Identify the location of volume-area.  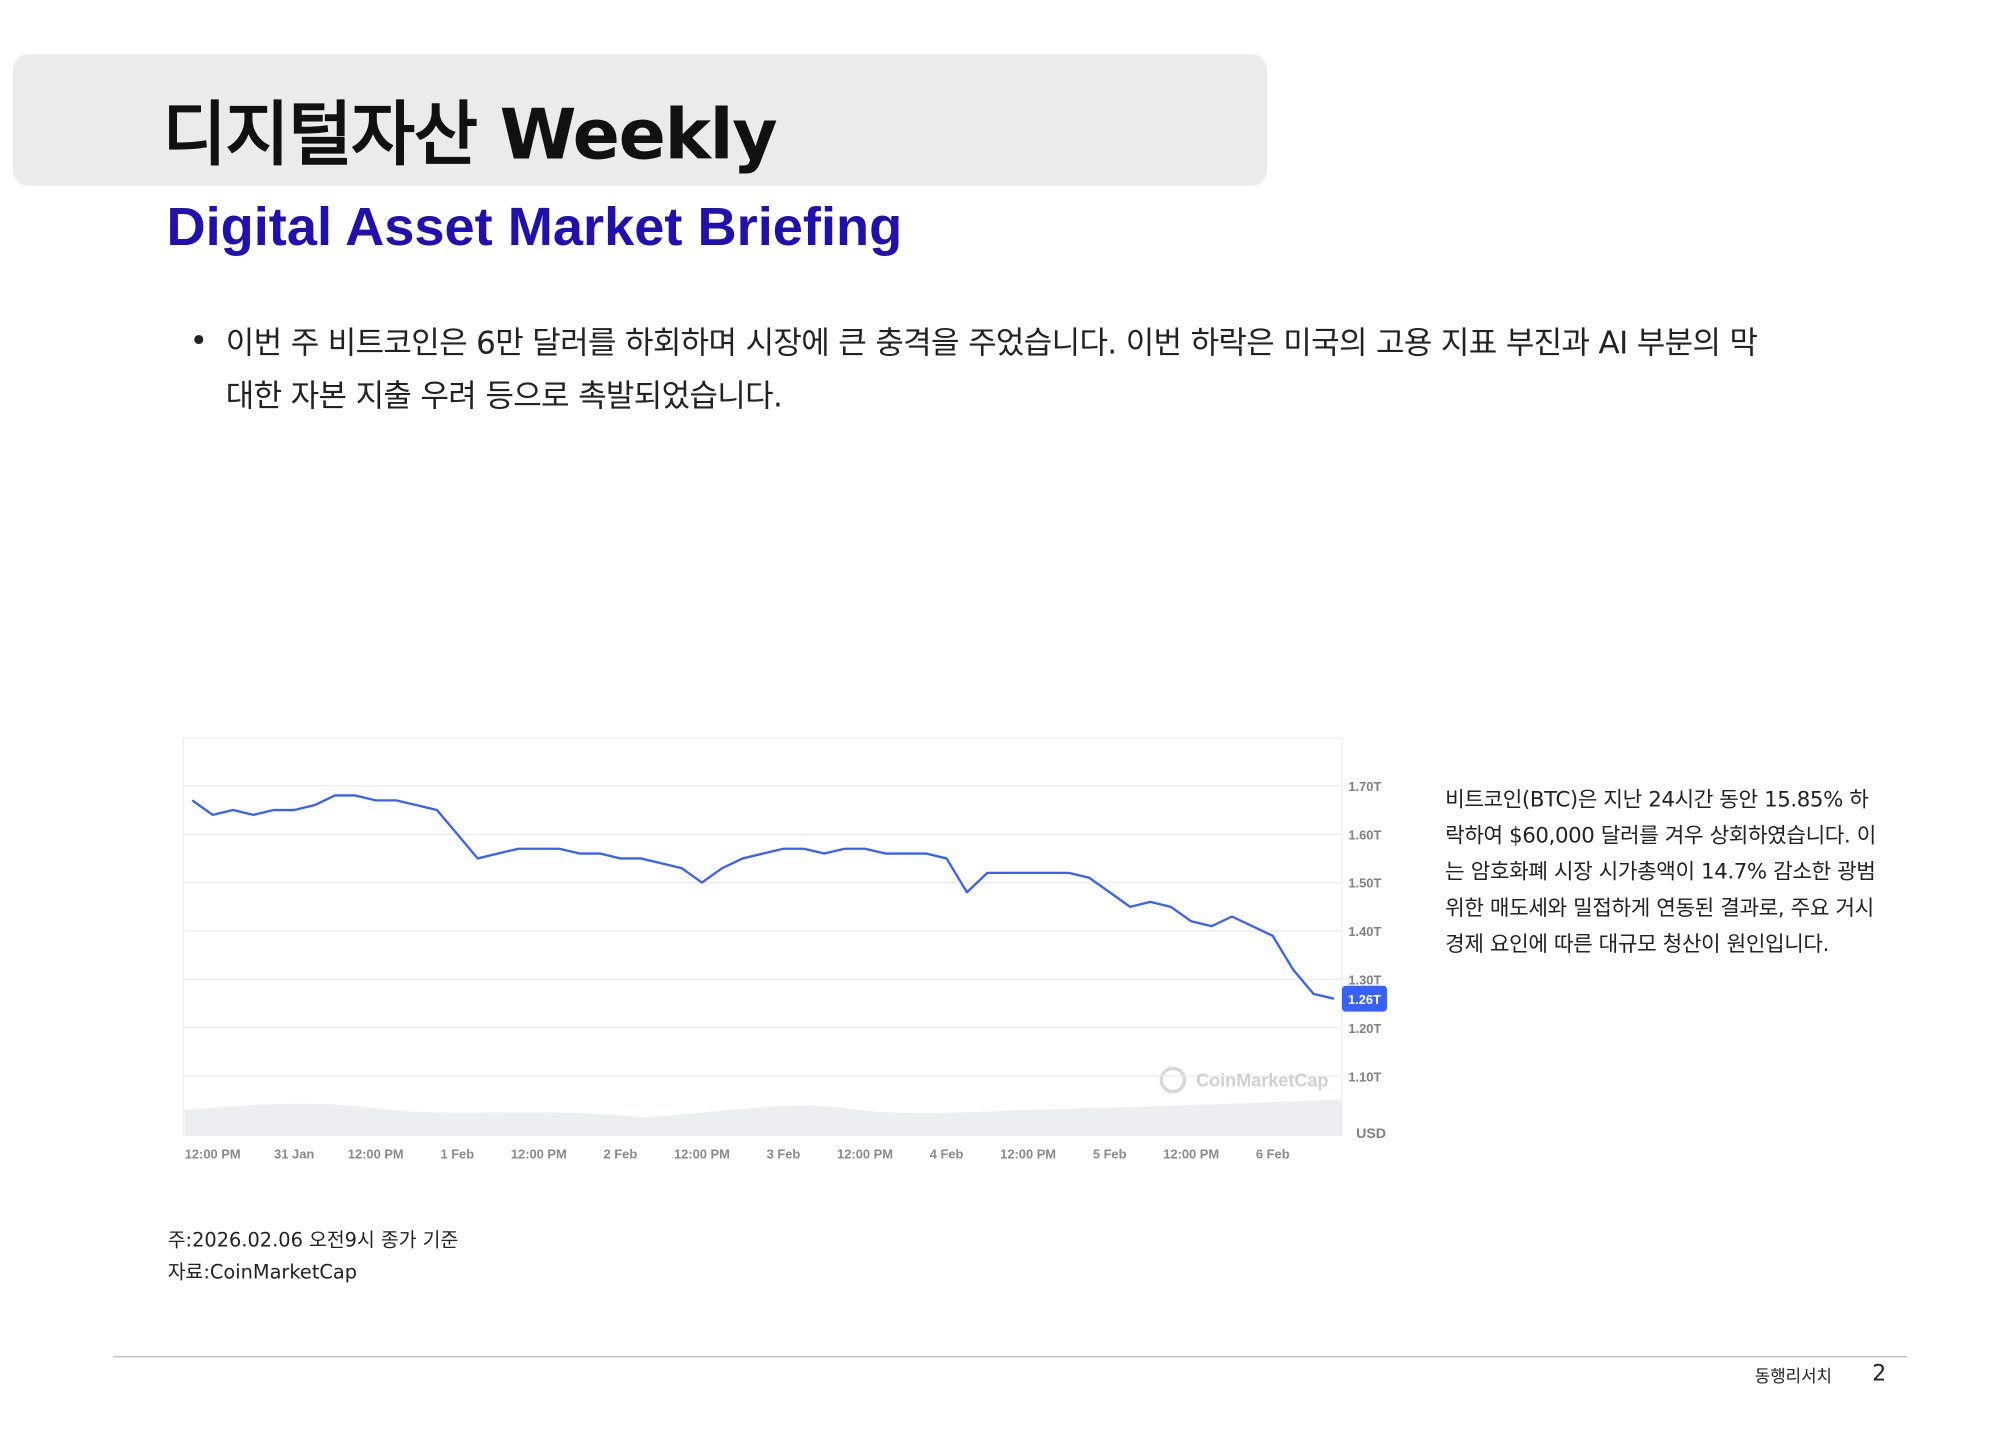
(763, 1117).